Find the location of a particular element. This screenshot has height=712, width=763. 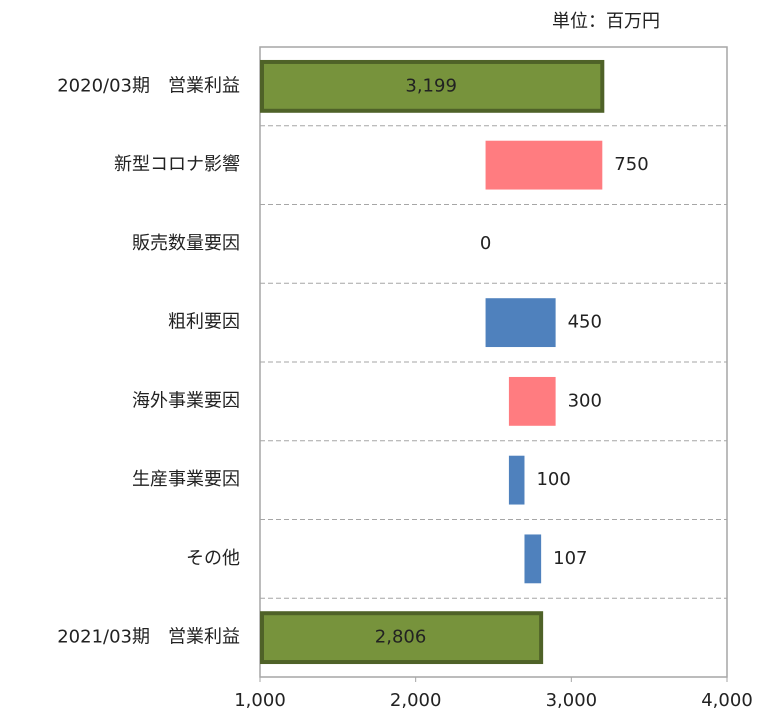

value-label: 2,806 is located at coordinates (401, 637).